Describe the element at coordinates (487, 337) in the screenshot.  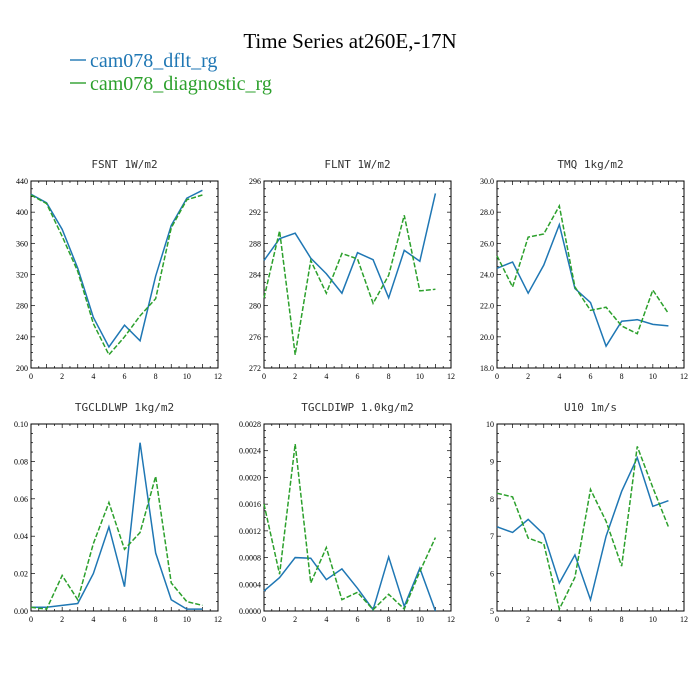
I see `y-tick-label: 20.0` at that location.